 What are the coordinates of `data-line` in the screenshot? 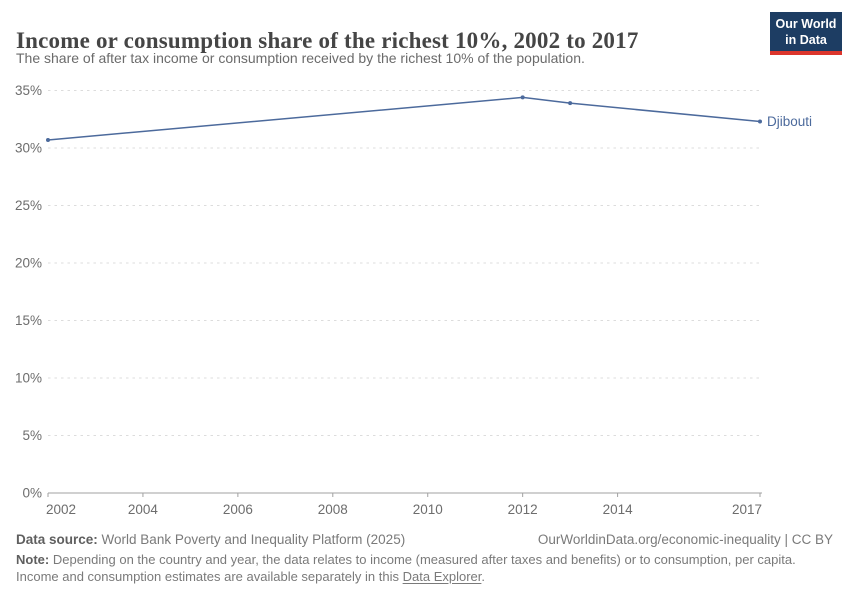 It's located at (404, 118).